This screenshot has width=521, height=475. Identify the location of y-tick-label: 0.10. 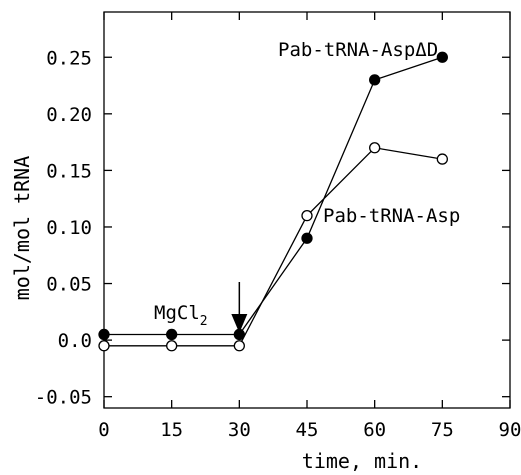
(69, 228).